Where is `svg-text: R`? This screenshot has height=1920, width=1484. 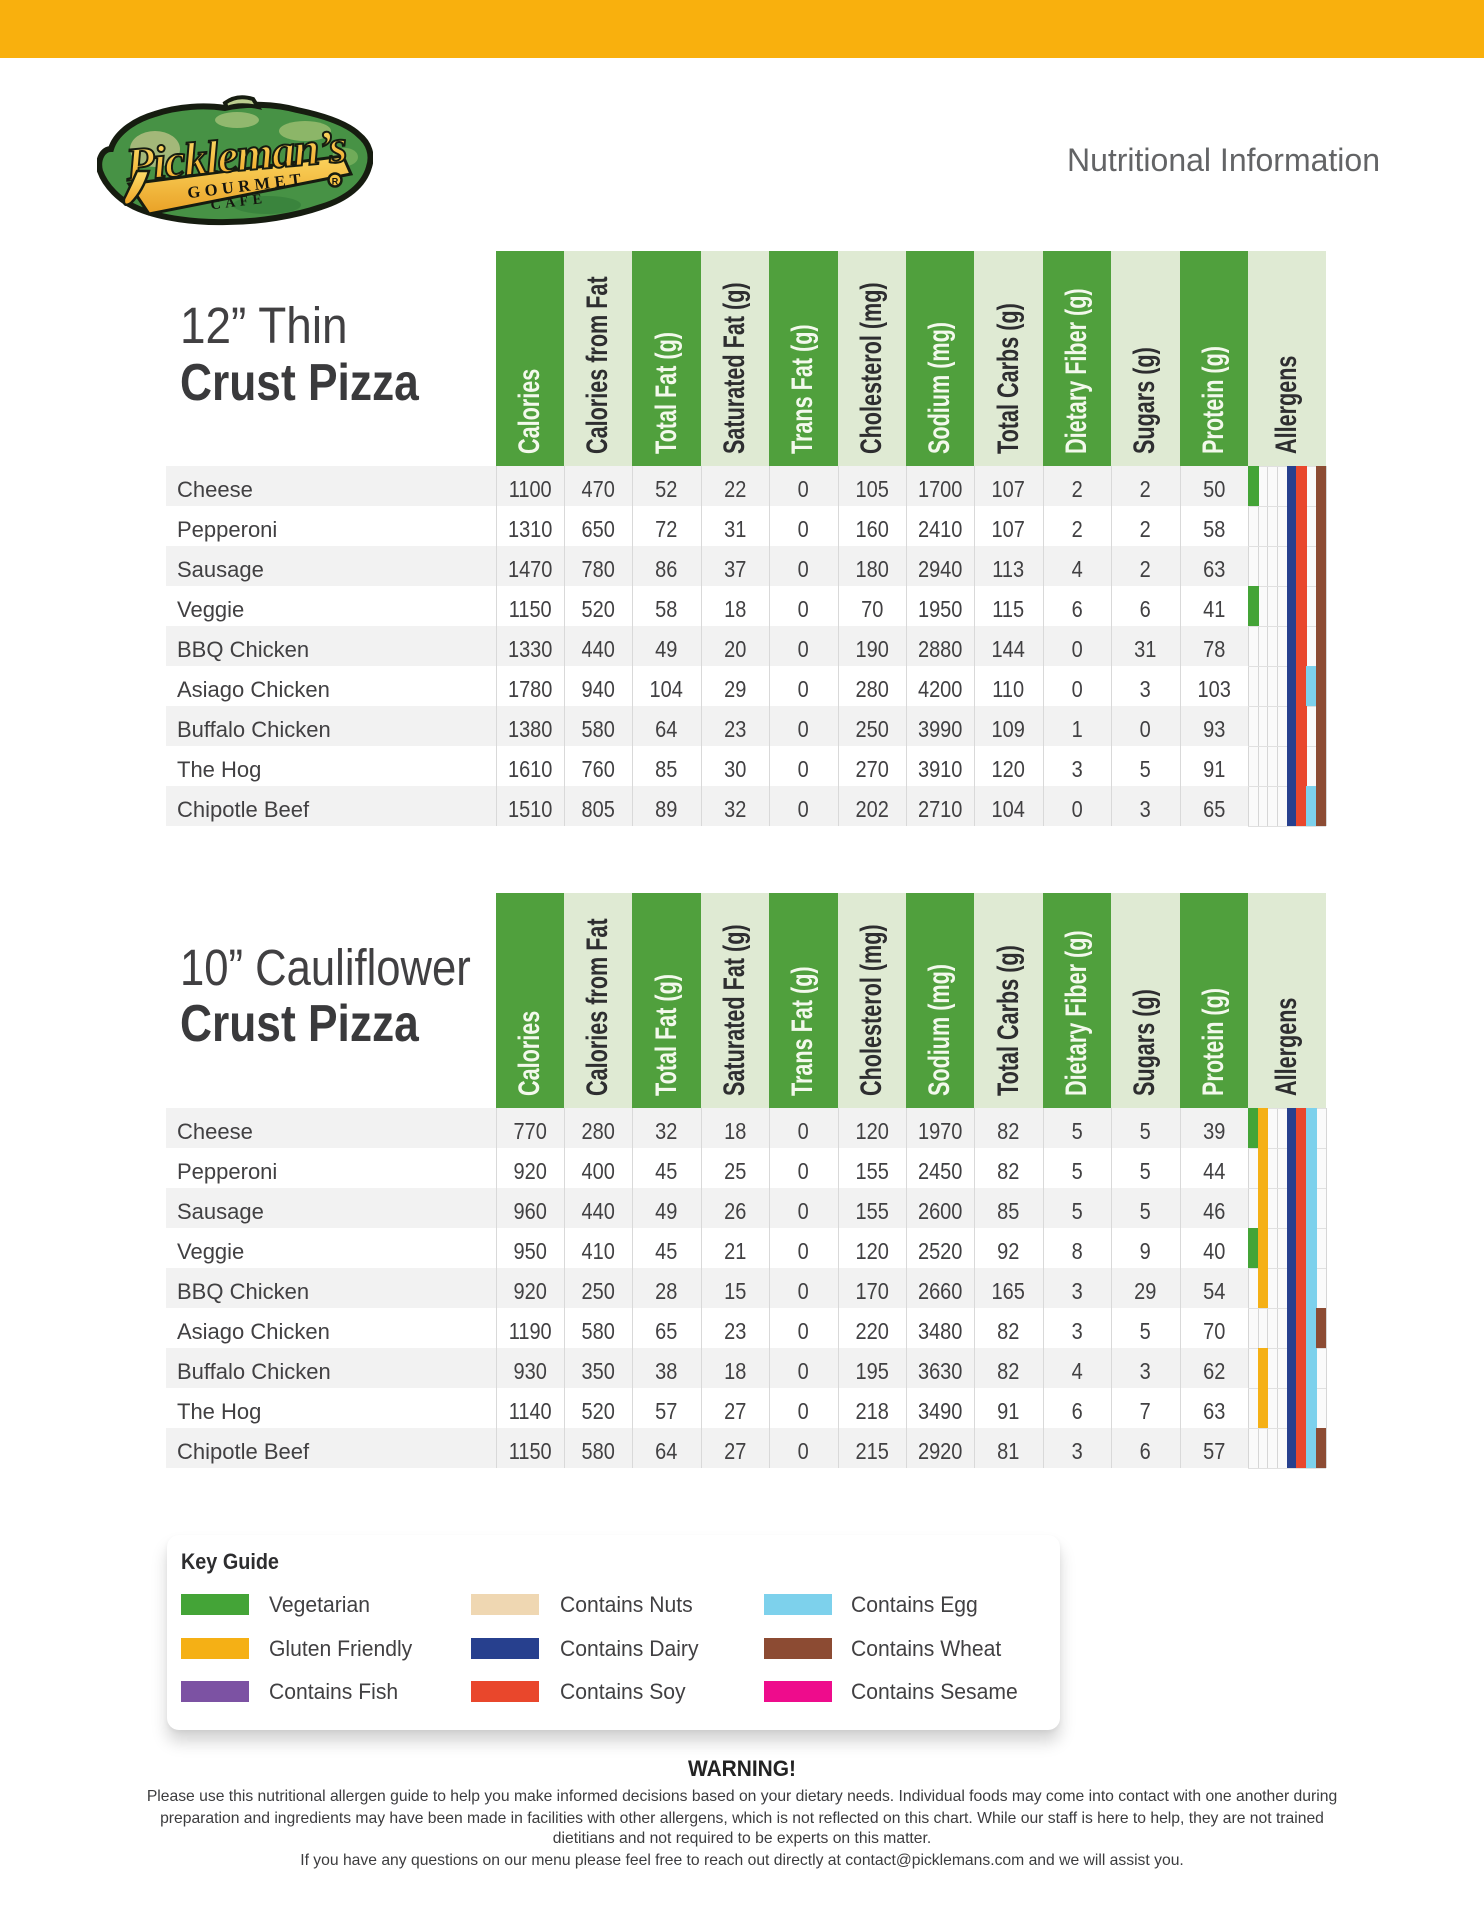
svg-text: R is located at coordinates (335, 182).